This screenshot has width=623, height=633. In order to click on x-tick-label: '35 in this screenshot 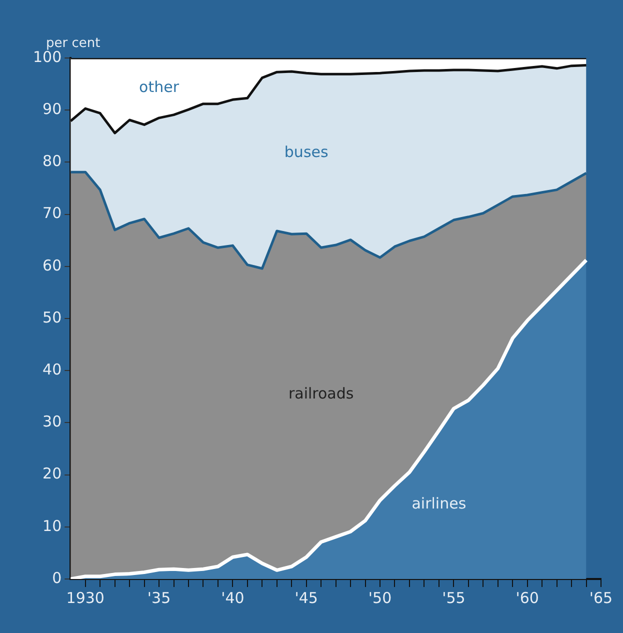, I will do `click(159, 597)`.